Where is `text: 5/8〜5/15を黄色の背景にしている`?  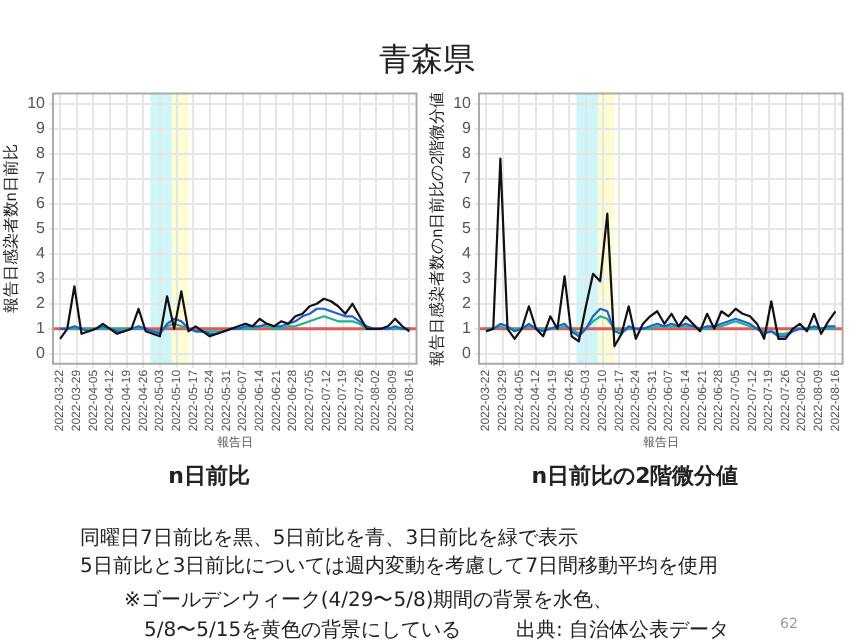
text: 5/8〜5/15を黄色の背景にしている is located at coordinates (303, 628).